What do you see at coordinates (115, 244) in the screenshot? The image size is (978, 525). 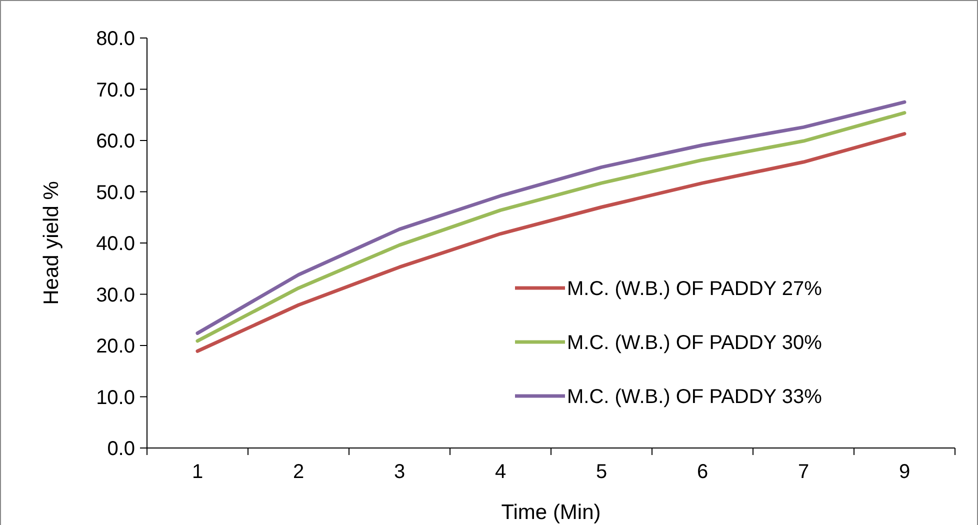 I see `y-tick-label: 40.0` at bounding box center [115, 244].